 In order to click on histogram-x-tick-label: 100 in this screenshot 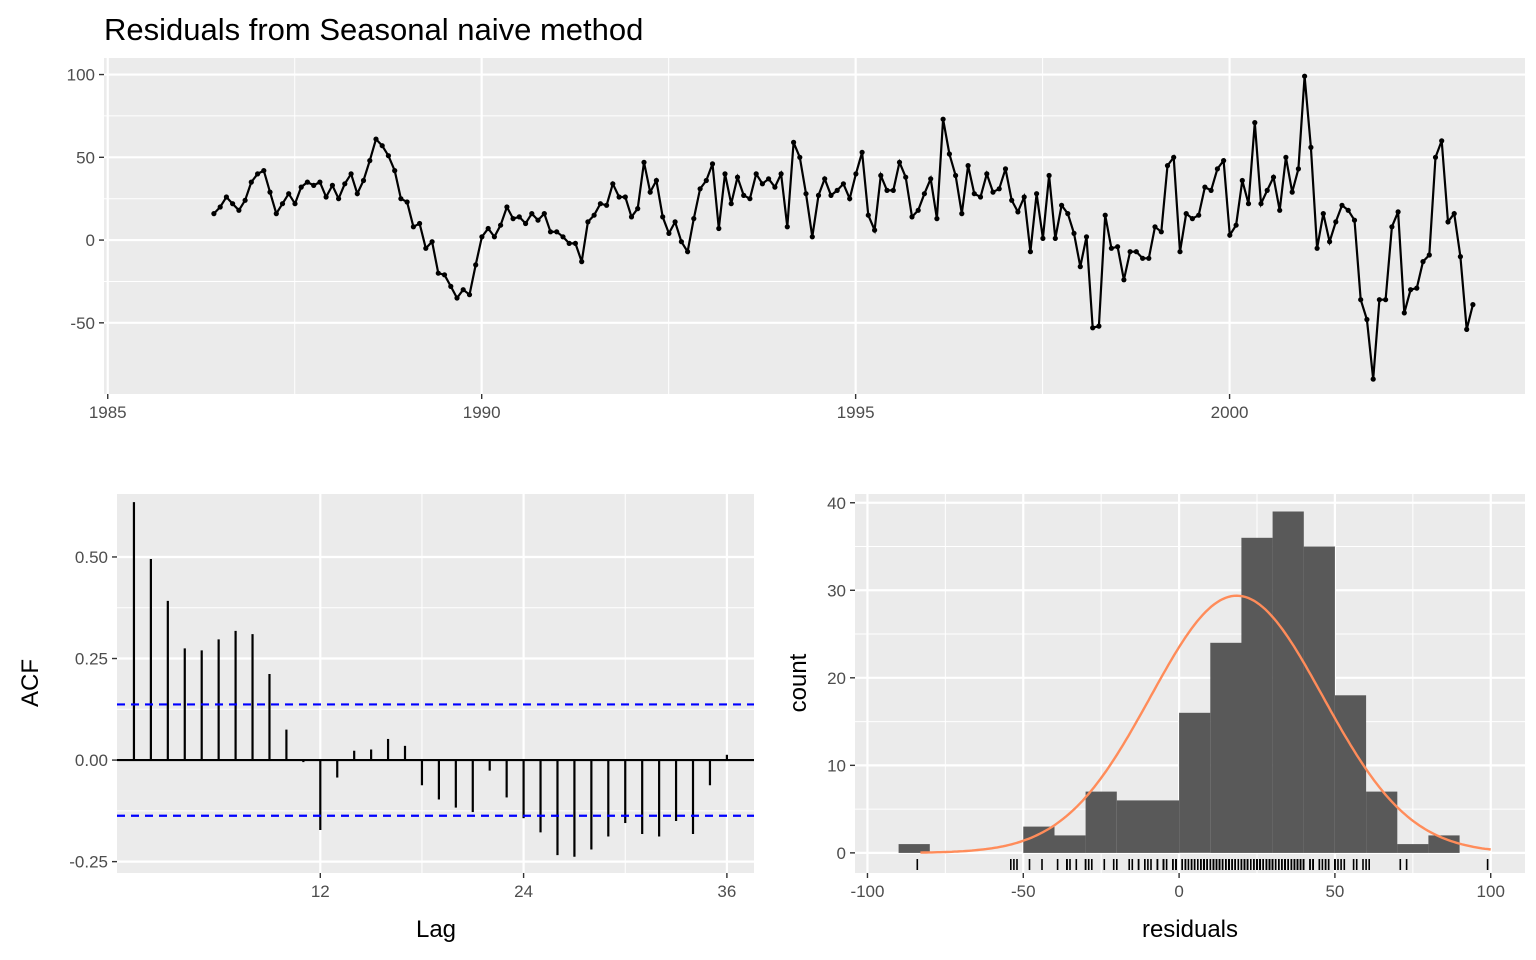, I will do `click(1491, 891)`.